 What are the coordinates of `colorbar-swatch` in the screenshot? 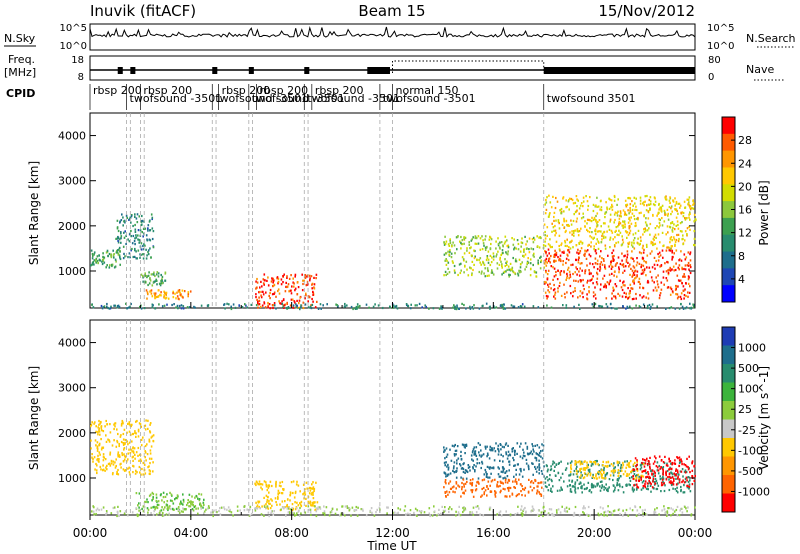 It's located at (728, 126).